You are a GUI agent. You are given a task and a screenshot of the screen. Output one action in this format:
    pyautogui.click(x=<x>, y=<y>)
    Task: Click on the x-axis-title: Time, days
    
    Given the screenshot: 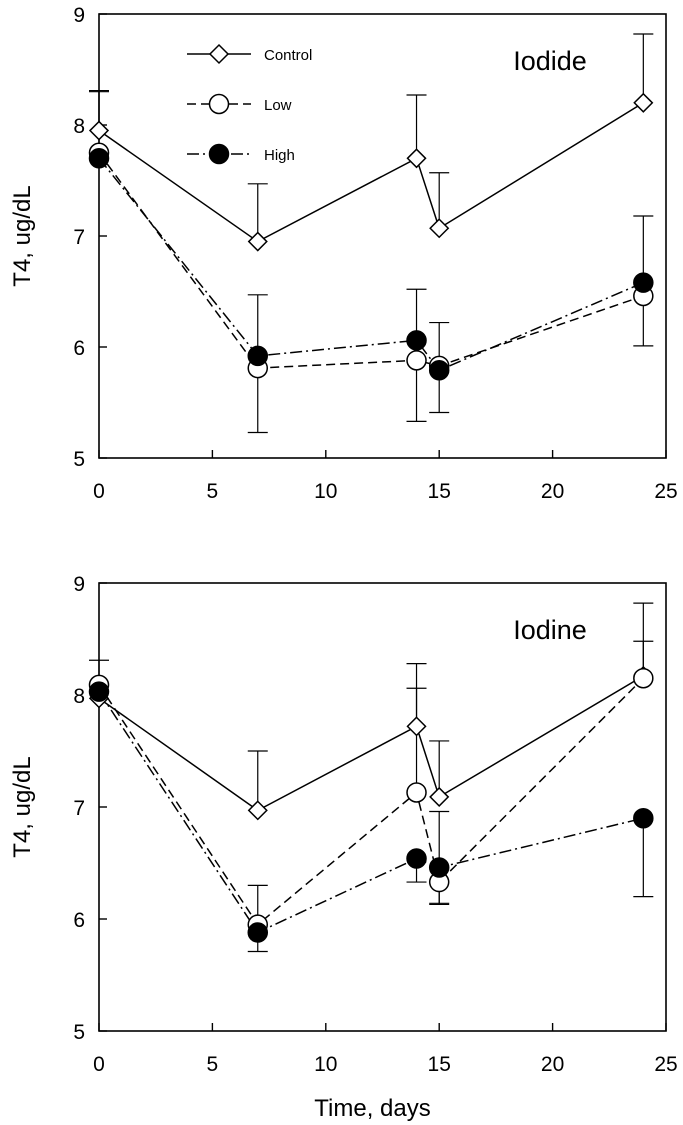 What is the action you would take?
    pyautogui.click(x=372, y=1108)
    